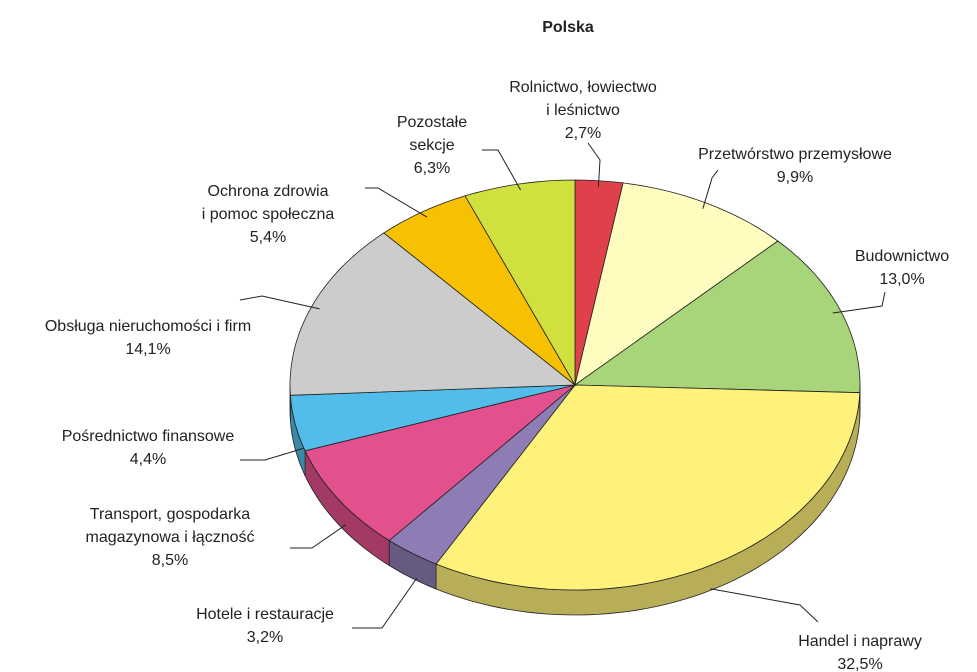 The width and height of the screenshot is (977, 672). I want to click on slice-label: i pomoc społeczna, so click(268, 214).